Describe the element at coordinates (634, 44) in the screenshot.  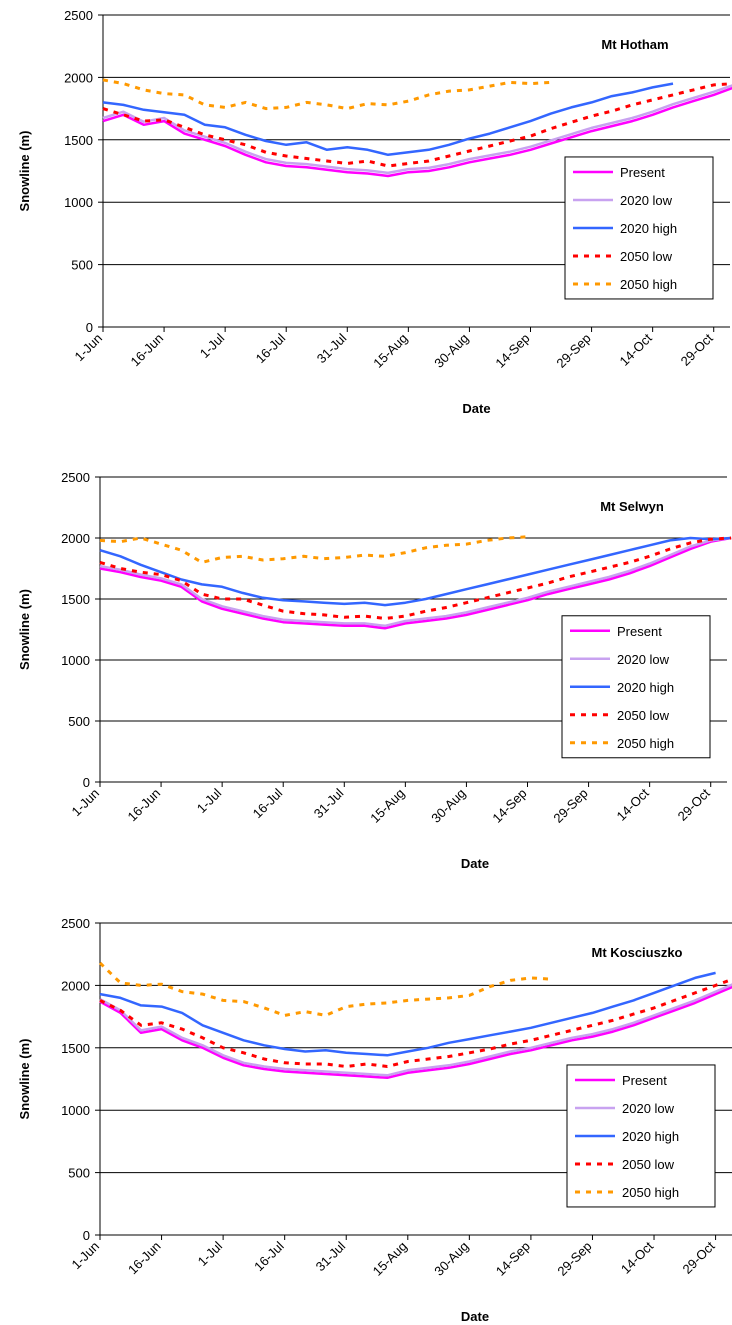
I see `chart-title: Mt Hotham` at that location.